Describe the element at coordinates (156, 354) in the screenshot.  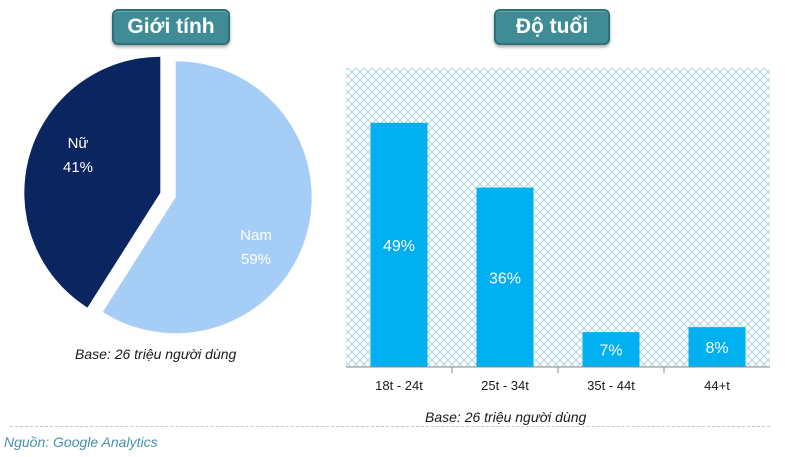
I see `pie-base-caption: Base: 26 triệu người dùng` at that location.